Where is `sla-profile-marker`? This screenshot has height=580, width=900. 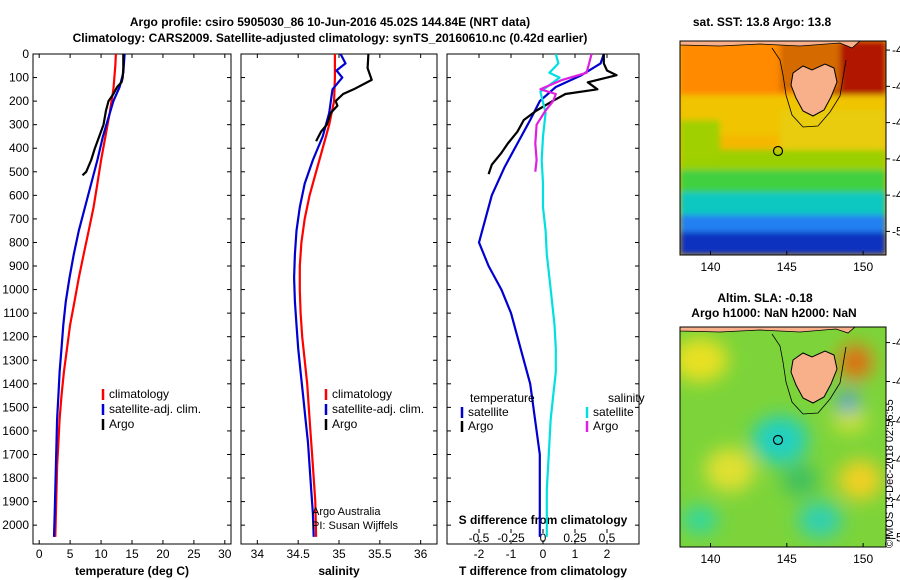 sla-profile-marker is located at coordinates (778, 440).